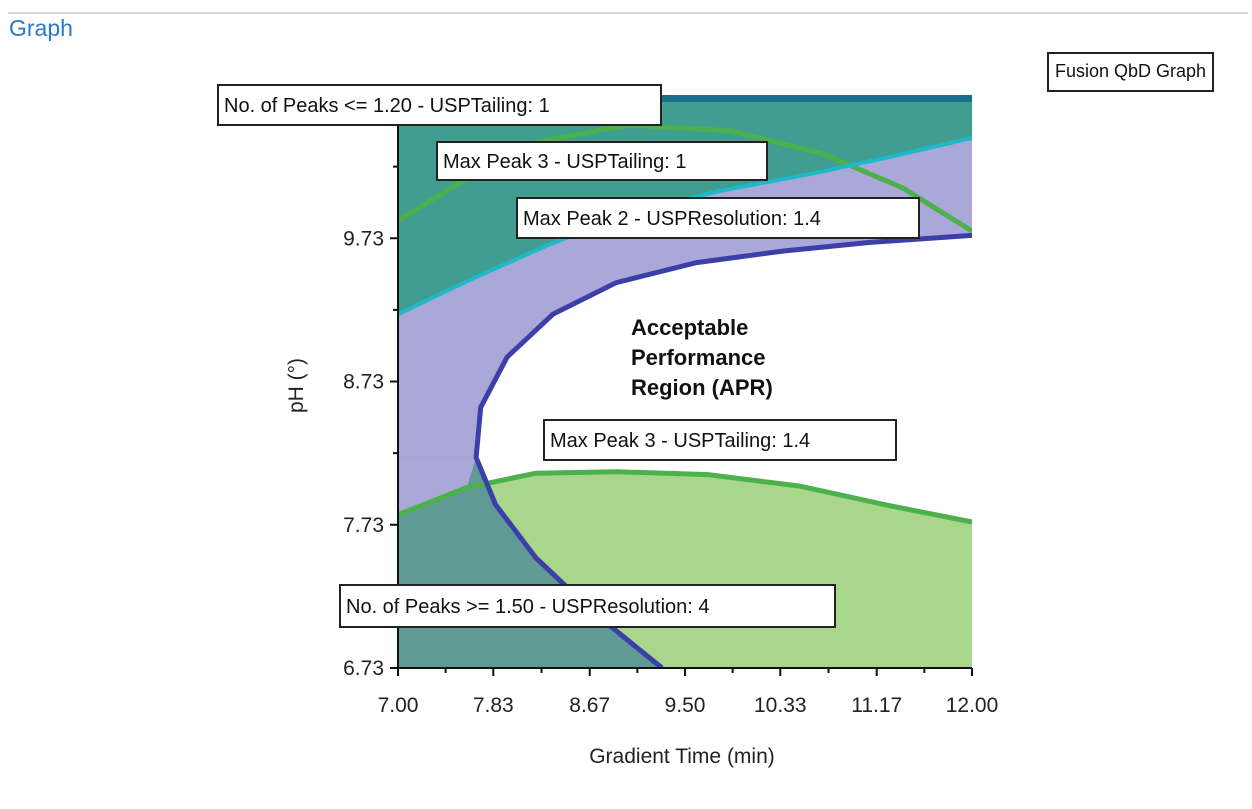  What do you see at coordinates (685, 497) in the screenshot?
I see `contour-max-peak3-tailing-1-4-line` at bounding box center [685, 497].